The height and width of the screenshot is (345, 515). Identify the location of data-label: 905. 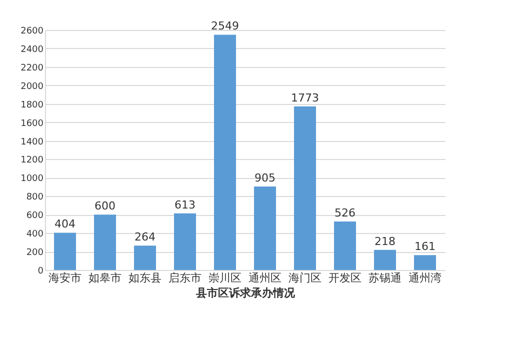
(265, 177).